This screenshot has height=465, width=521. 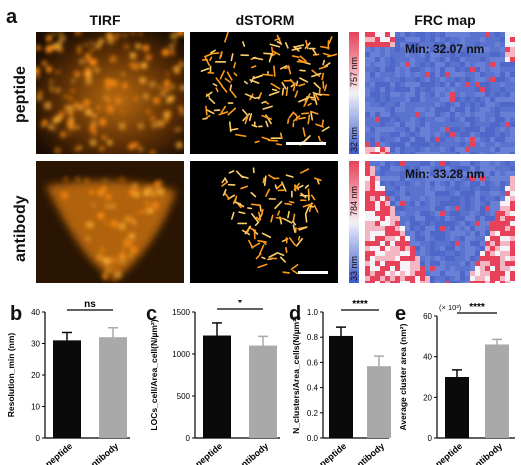 I want to click on x-tick-label: peptide, so click(x=208, y=453).